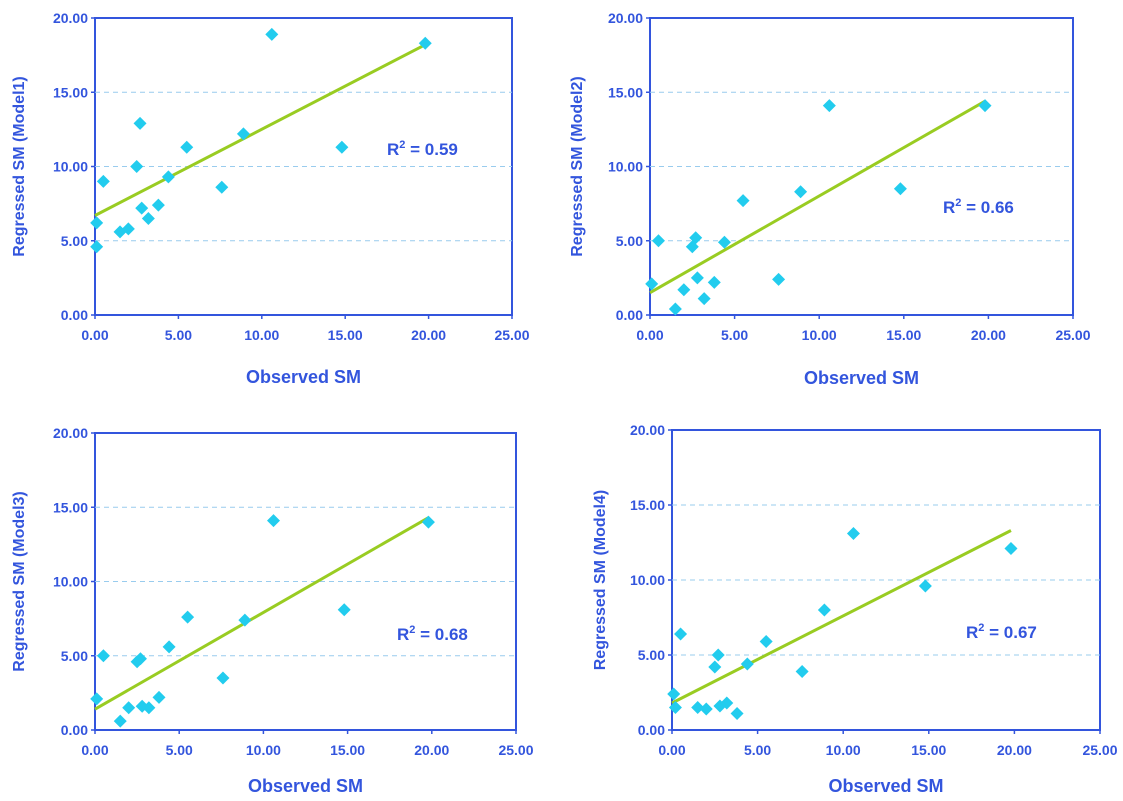 This screenshot has width=1123, height=801. I want to click on y-tick-label: 5.00, so click(74, 656).